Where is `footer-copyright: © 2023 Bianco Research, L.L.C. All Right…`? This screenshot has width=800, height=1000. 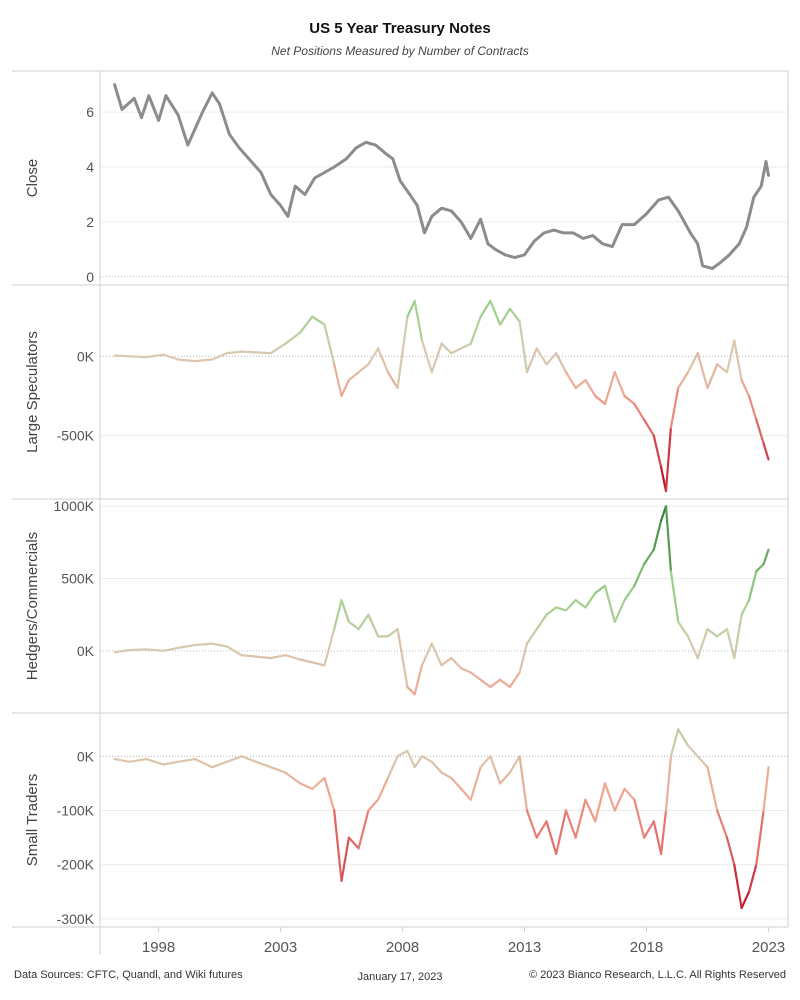 footer-copyright: © 2023 Bianco Research, L.L.C. All Right… is located at coordinates (657, 975).